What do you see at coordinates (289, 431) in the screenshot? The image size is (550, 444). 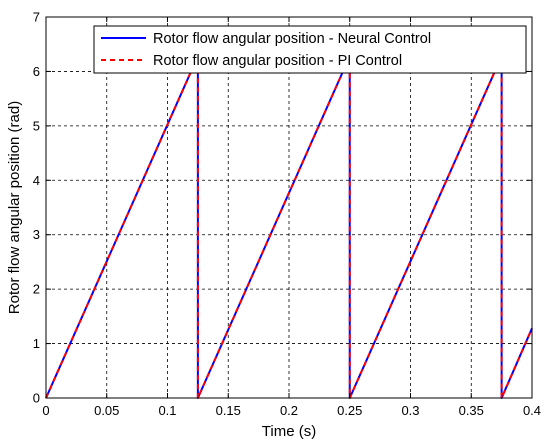 I see `x-axis-label: Time (s)` at bounding box center [289, 431].